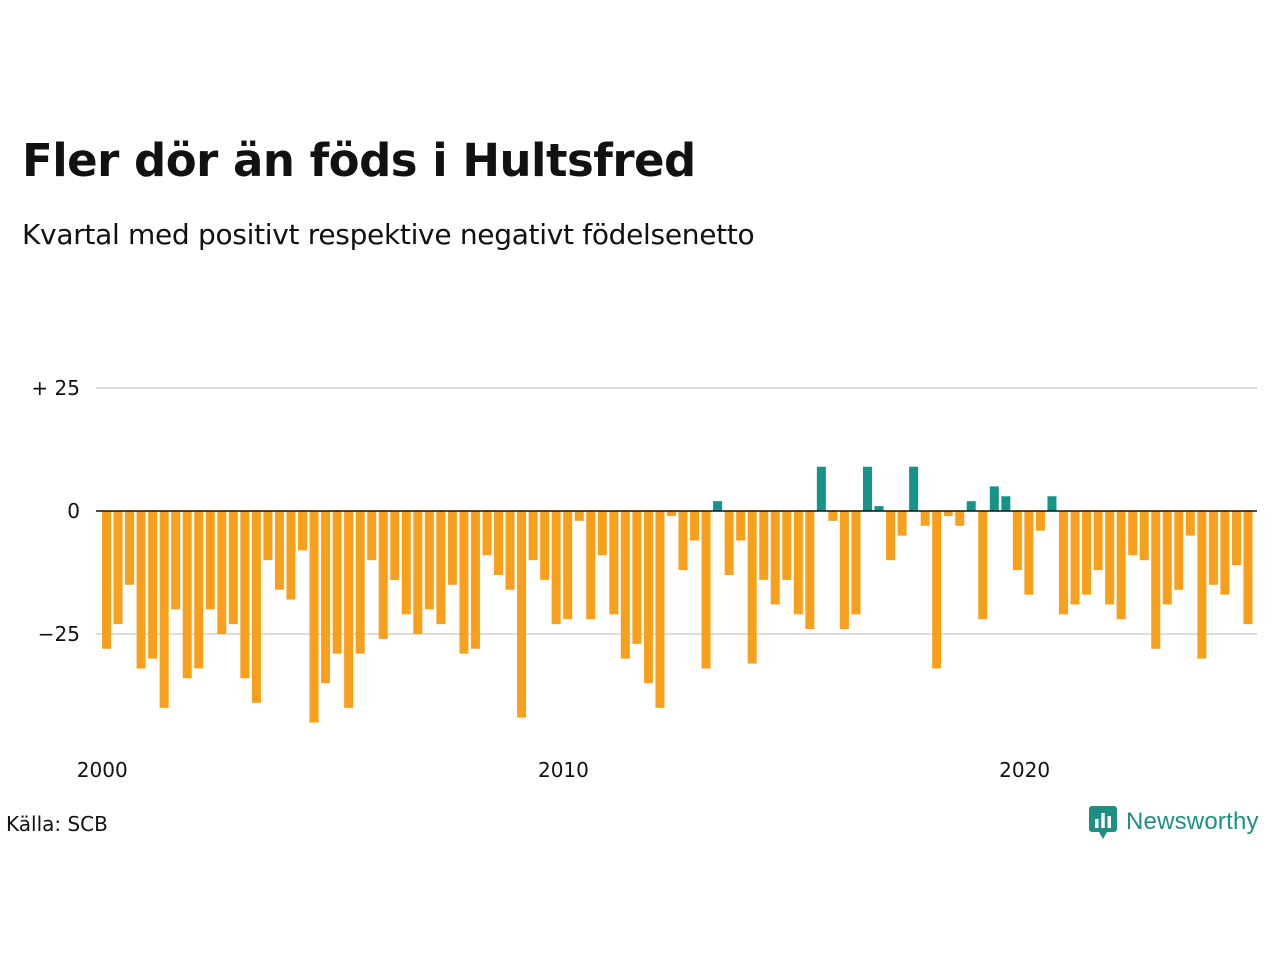  Describe the element at coordinates (359, 160) in the screenshot. I see `chart-title: Fler dör än föds i Hultsfred` at that location.